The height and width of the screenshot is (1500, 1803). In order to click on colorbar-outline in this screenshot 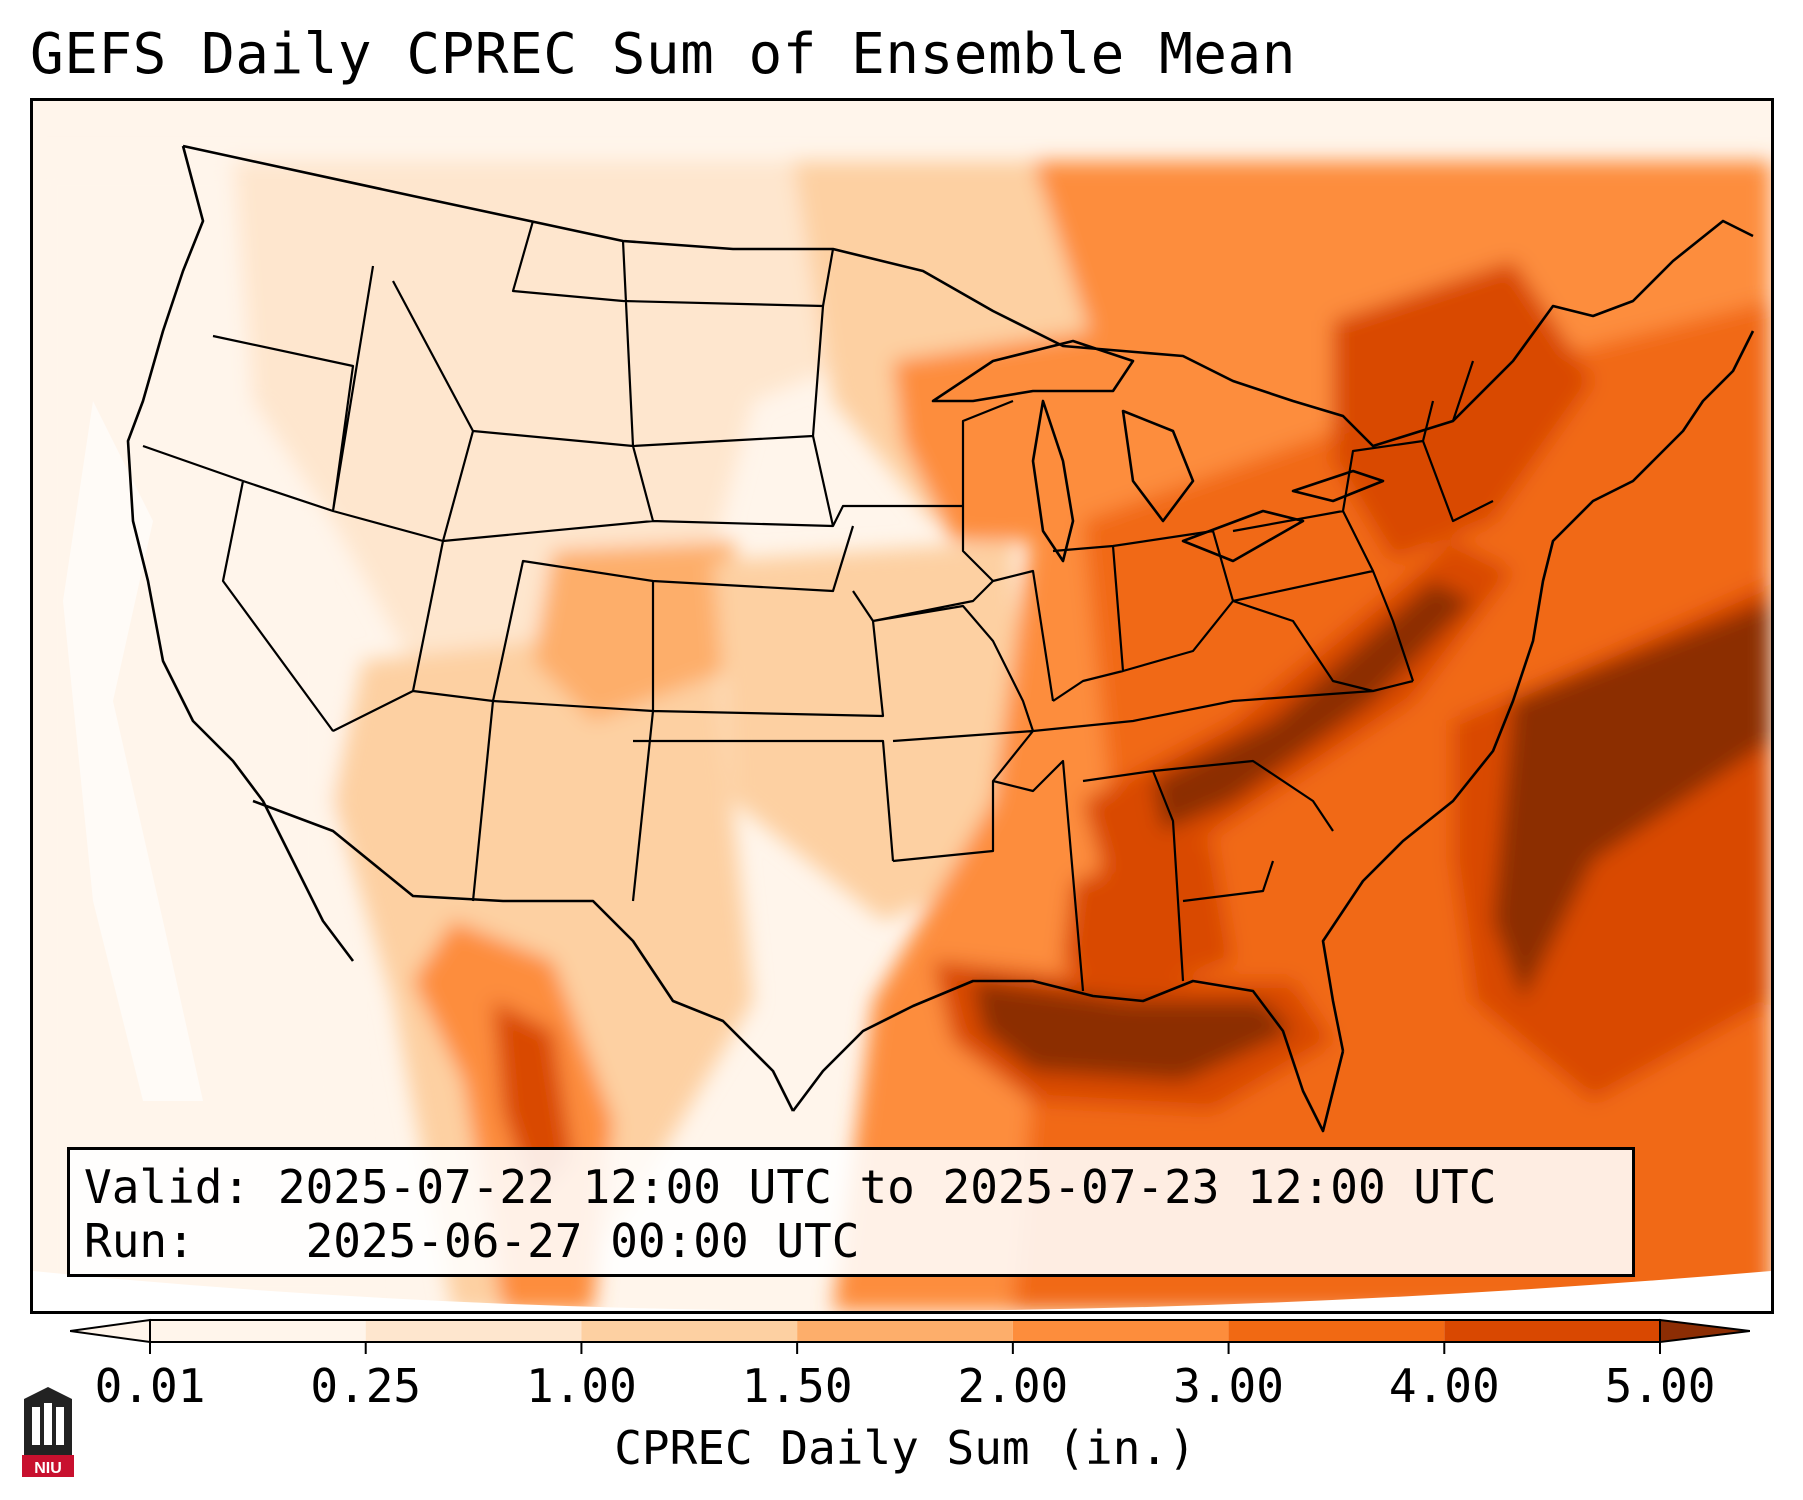, I will do `click(905, 1331)`.